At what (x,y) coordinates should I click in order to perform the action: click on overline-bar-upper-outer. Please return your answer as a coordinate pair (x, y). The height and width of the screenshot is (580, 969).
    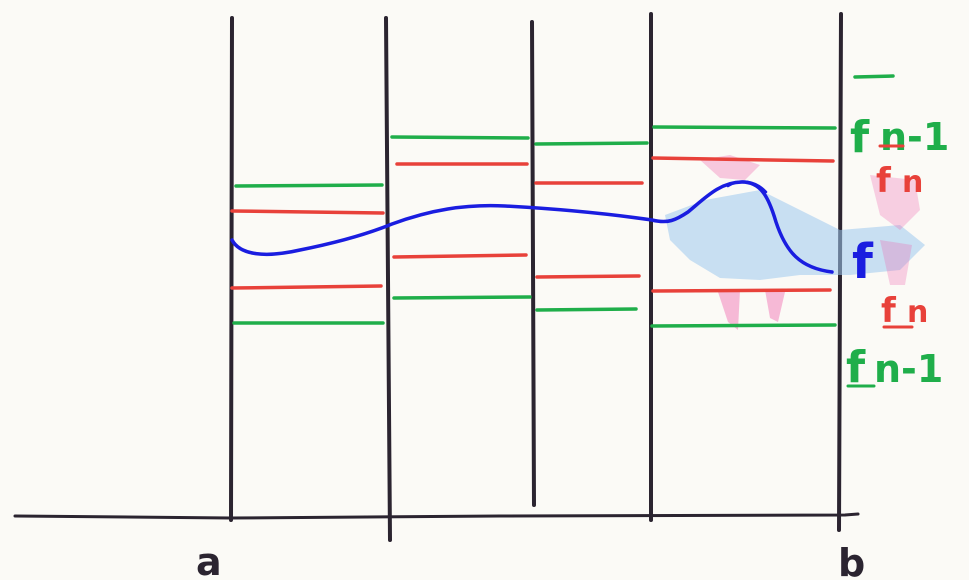
    Looking at the image, I should click on (874, 76).